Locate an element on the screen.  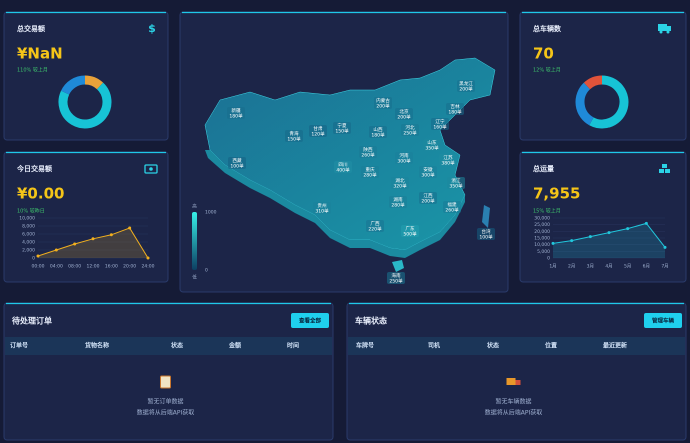
card-change: 110% 较上月 is located at coordinates (32, 70).